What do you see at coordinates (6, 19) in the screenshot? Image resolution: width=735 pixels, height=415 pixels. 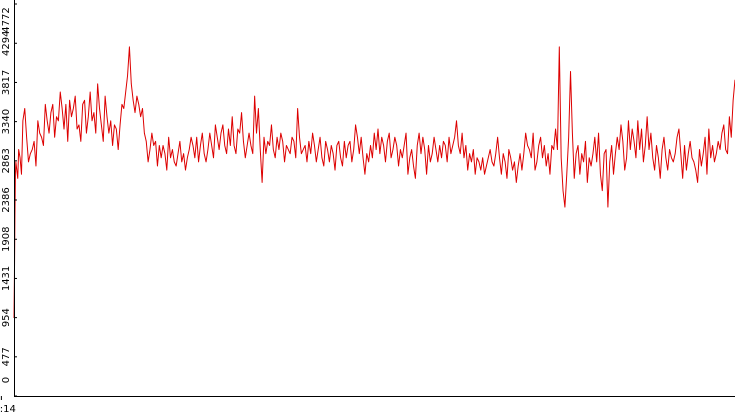 I see `y-tick-label: 4772` at bounding box center [6, 19].